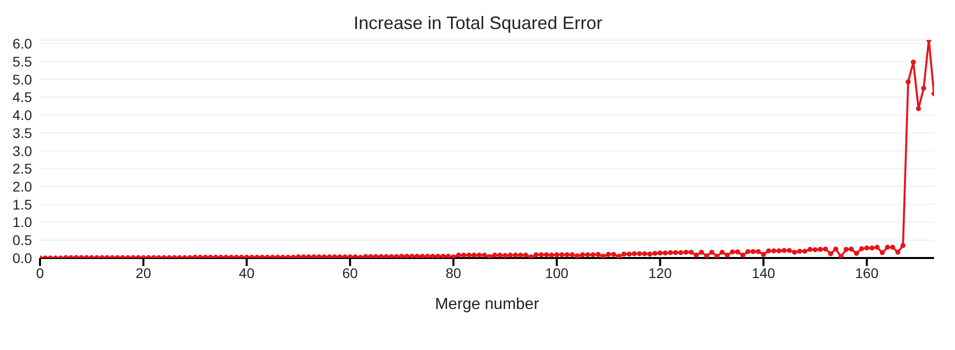 Image resolution: width=955 pixels, height=350 pixels. What do you see at coordinates (22, 97) in the screenshot?
I see `y-tick-label: 4.5` at bounding box center [22, 97].